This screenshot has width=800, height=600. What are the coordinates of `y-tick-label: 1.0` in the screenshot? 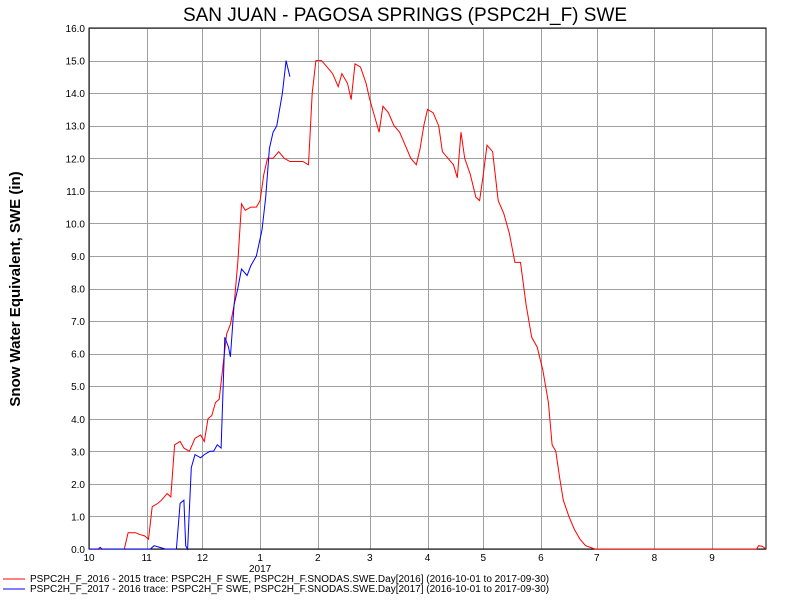 It's located at (78, 517).